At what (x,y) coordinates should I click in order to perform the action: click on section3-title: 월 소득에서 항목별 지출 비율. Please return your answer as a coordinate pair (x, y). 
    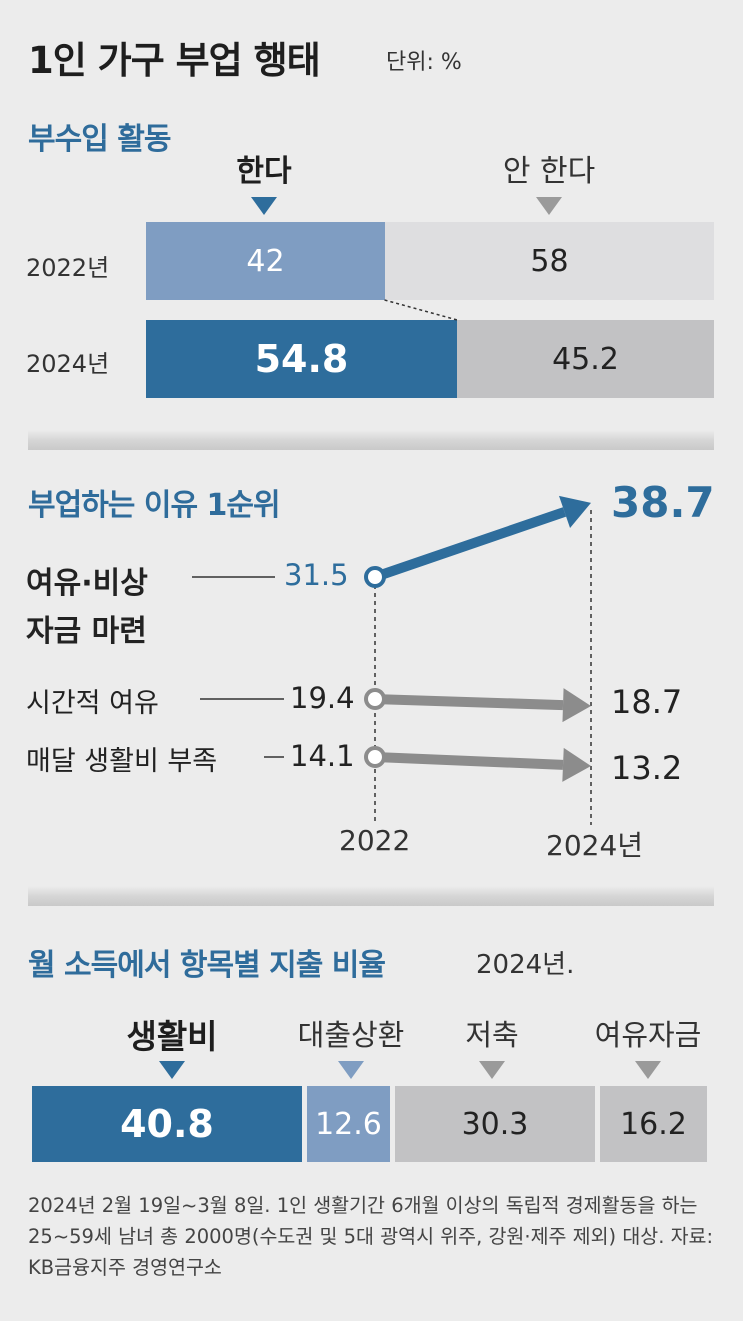
    Looking at the image, I should click on (207, 965).